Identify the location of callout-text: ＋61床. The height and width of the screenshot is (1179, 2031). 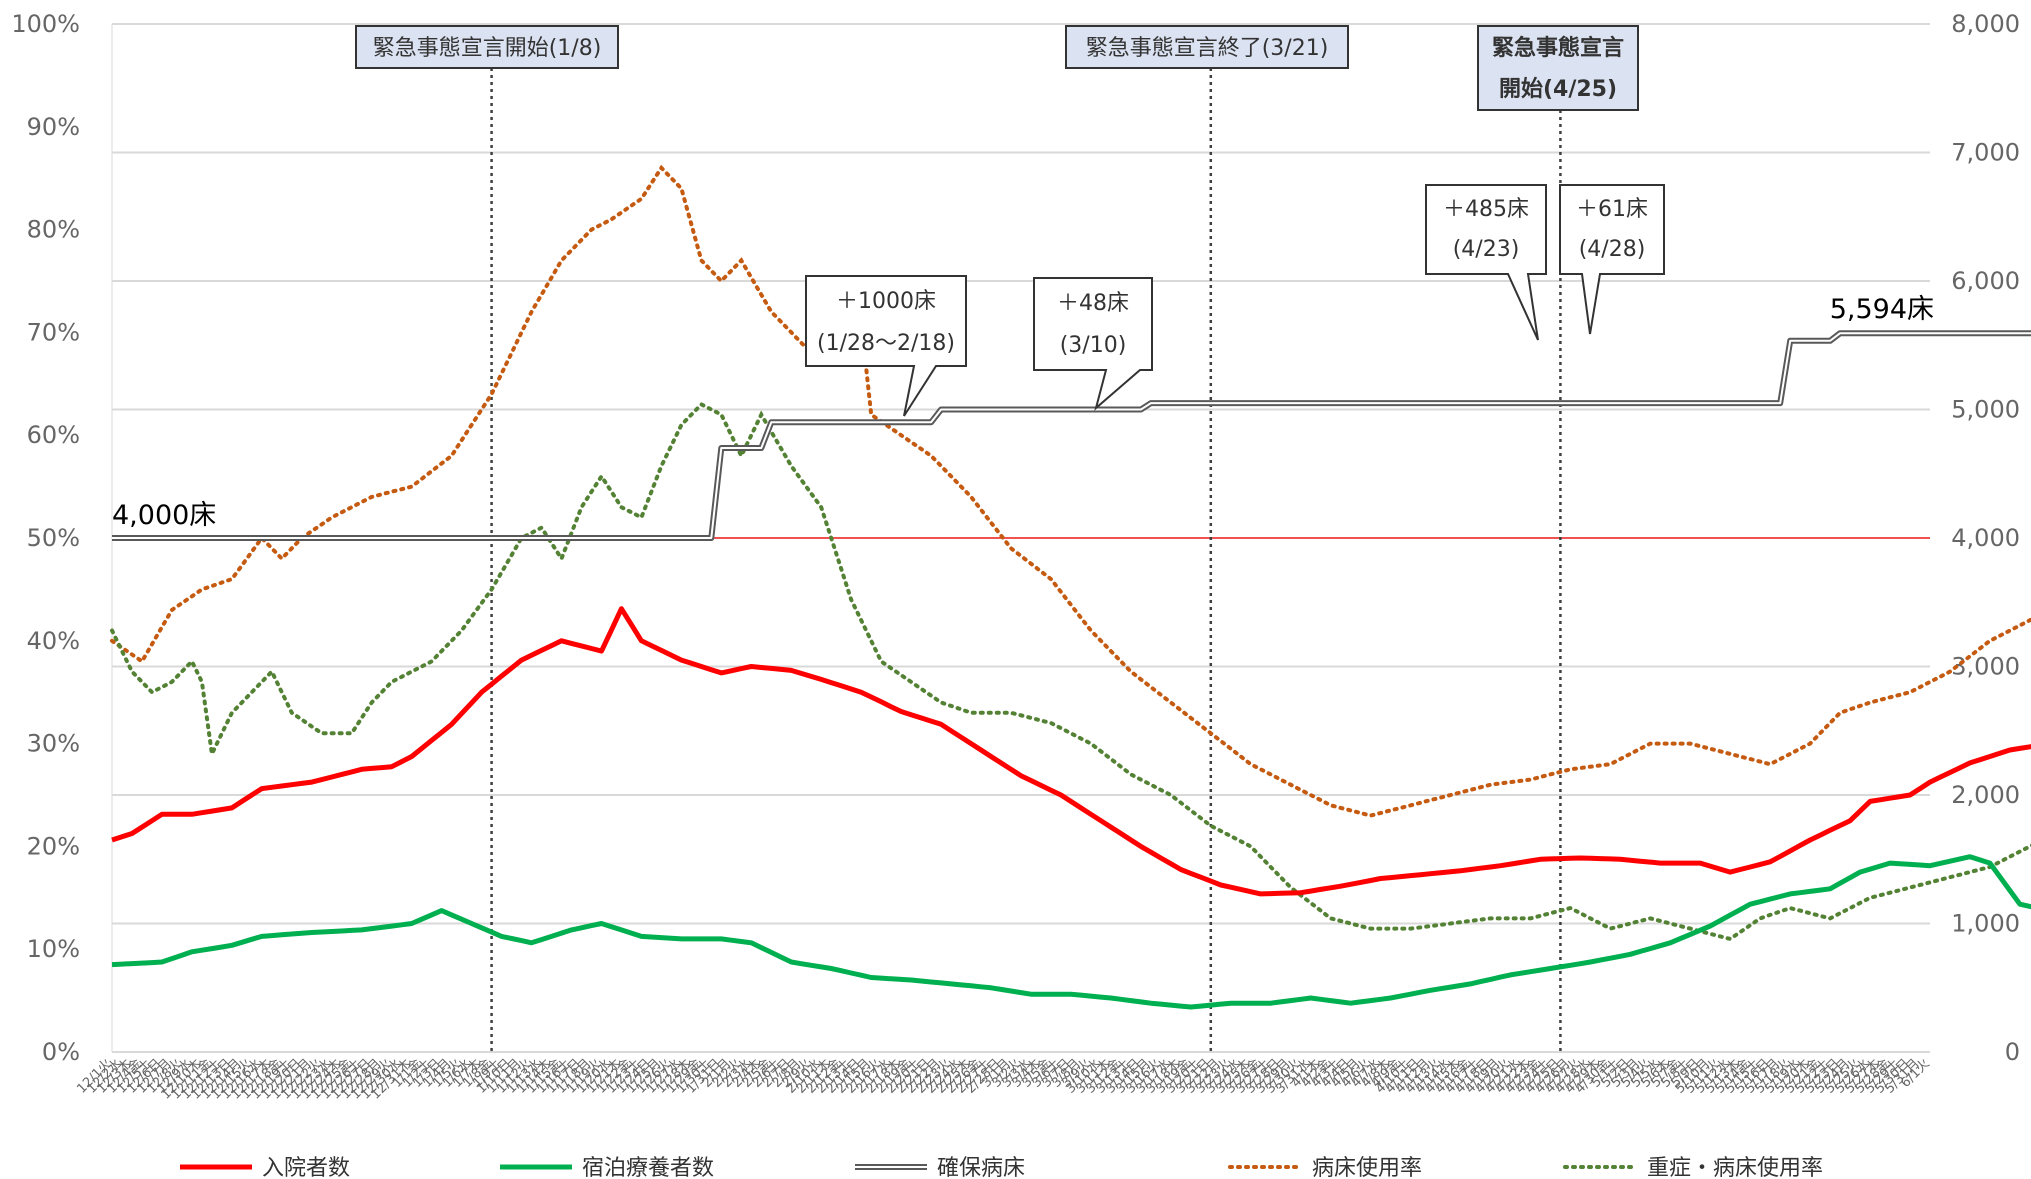
(1612, 209).